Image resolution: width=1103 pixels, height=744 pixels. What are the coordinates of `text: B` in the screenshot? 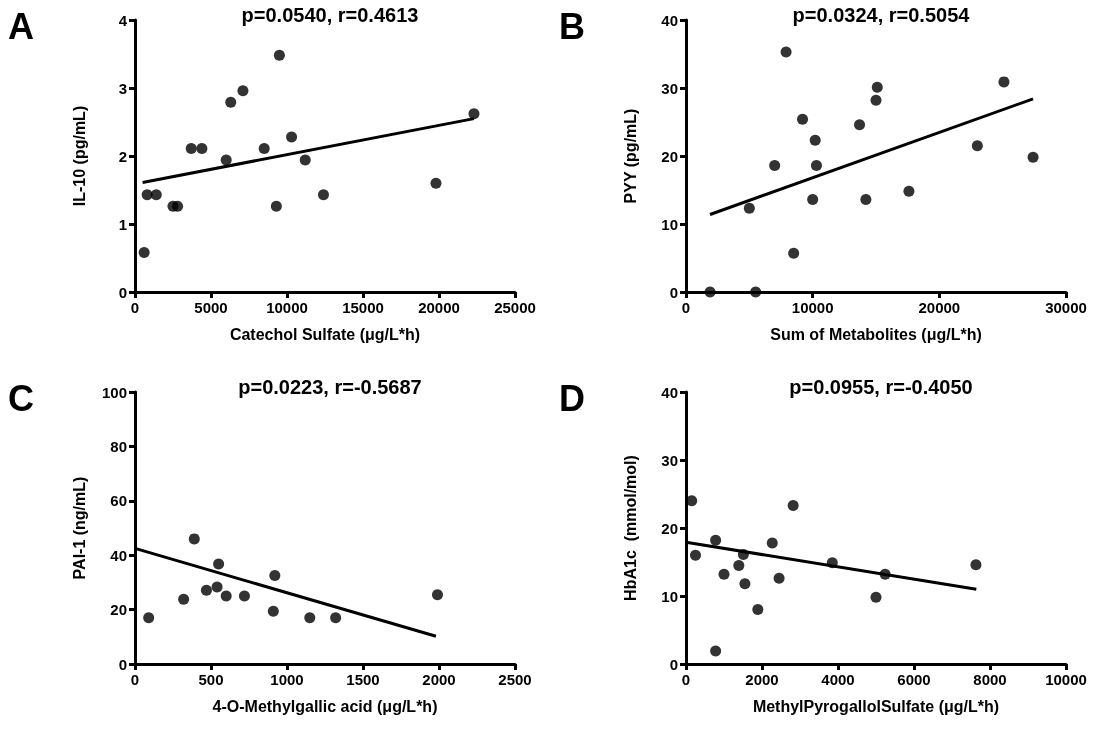 It's located at (572, 26).